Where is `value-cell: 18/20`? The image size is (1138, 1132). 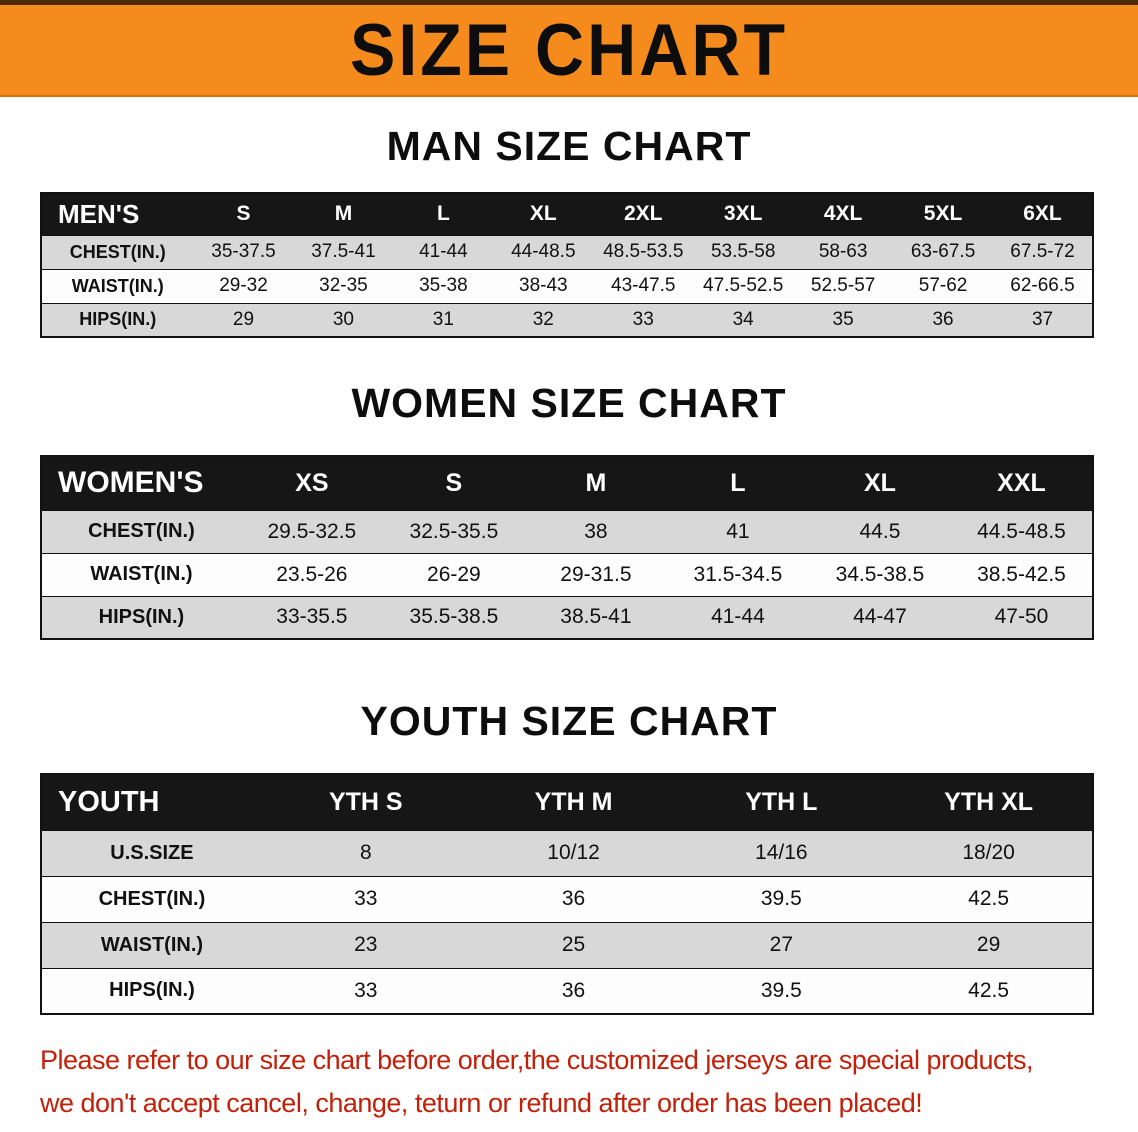 value-cell: 18/20 is located at coordinates (989, 852).